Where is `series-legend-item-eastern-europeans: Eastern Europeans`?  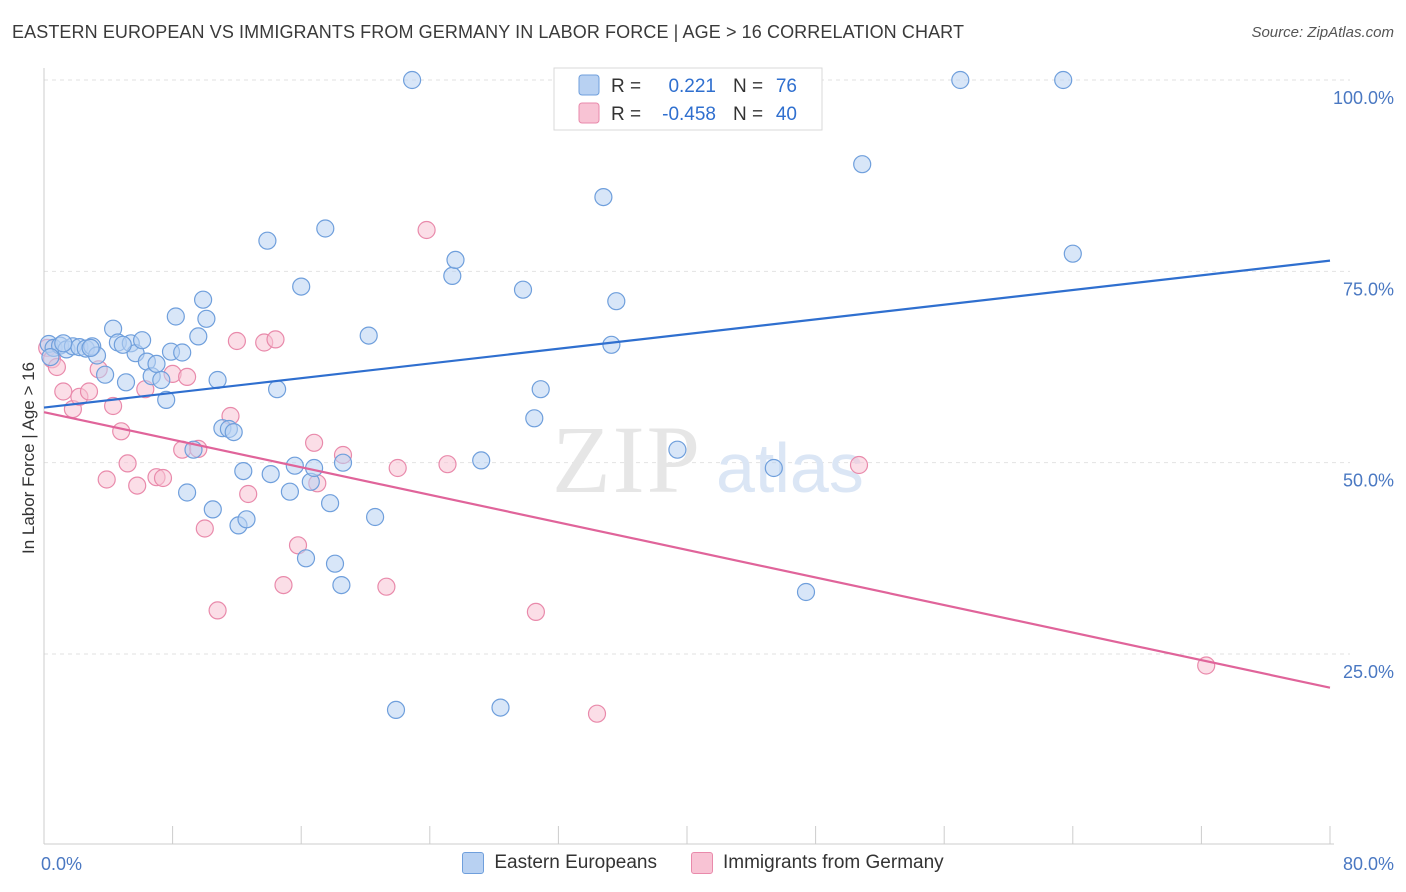
series-legend-item-eastern-europeans: Eastern Europeans is located at coordinates (559, 863).